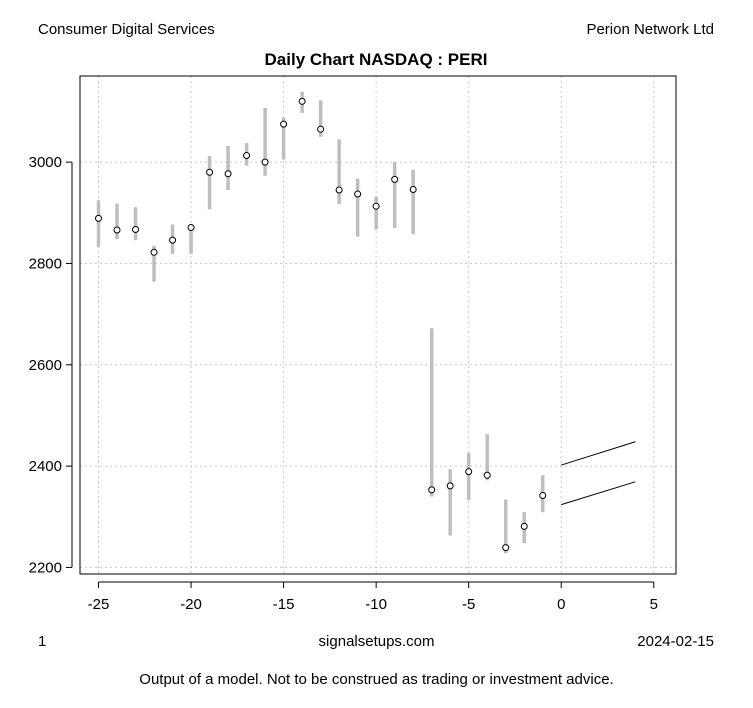 This screenshot has width=753, height=708. I want to click on x-tick-label: 0, so click(561, 604).